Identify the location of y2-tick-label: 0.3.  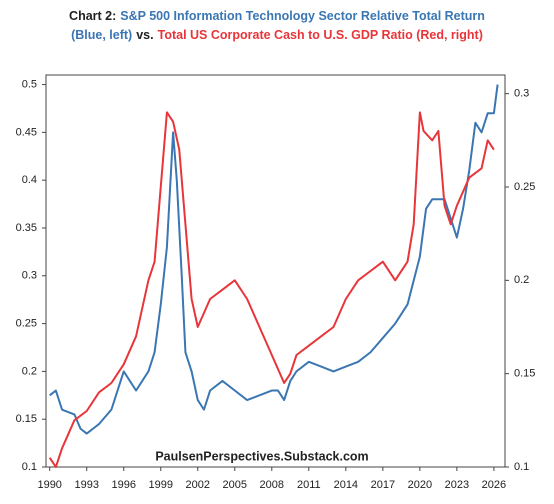
(521, 94).